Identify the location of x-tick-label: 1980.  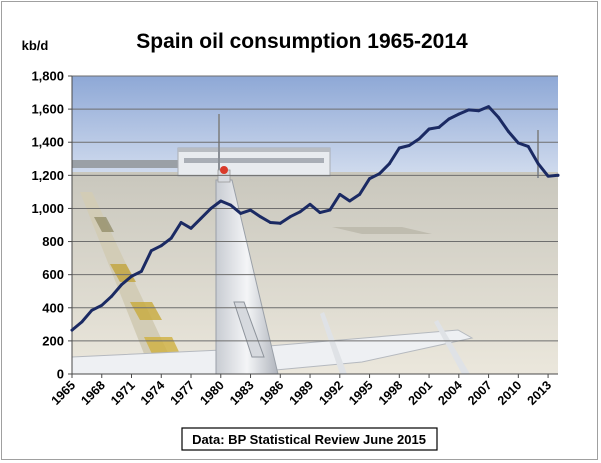
(212, 393).